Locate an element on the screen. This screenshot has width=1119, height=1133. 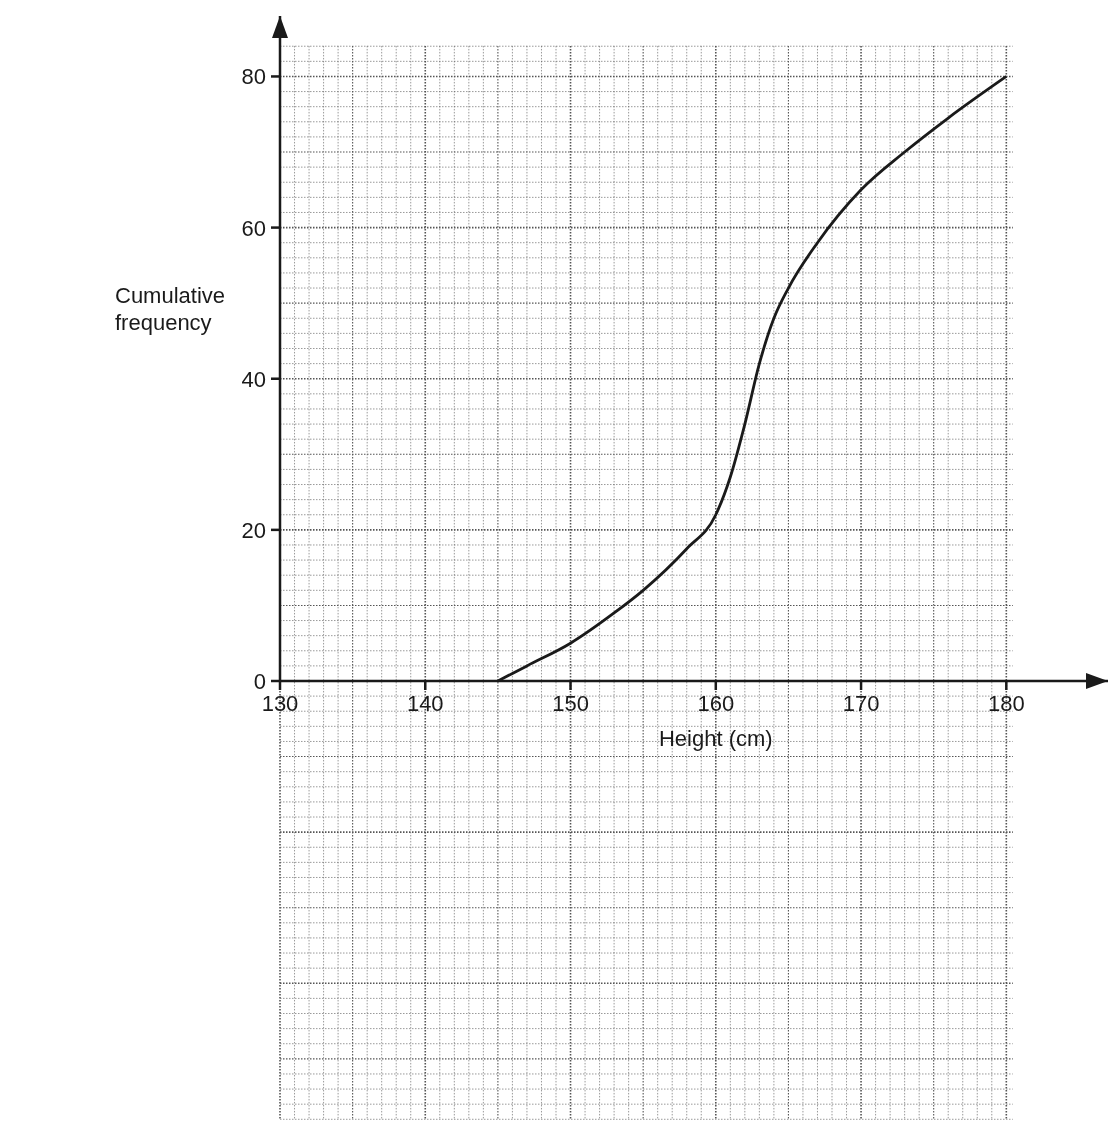
x-tick-label: 160 is located at coordinates (716, 703).